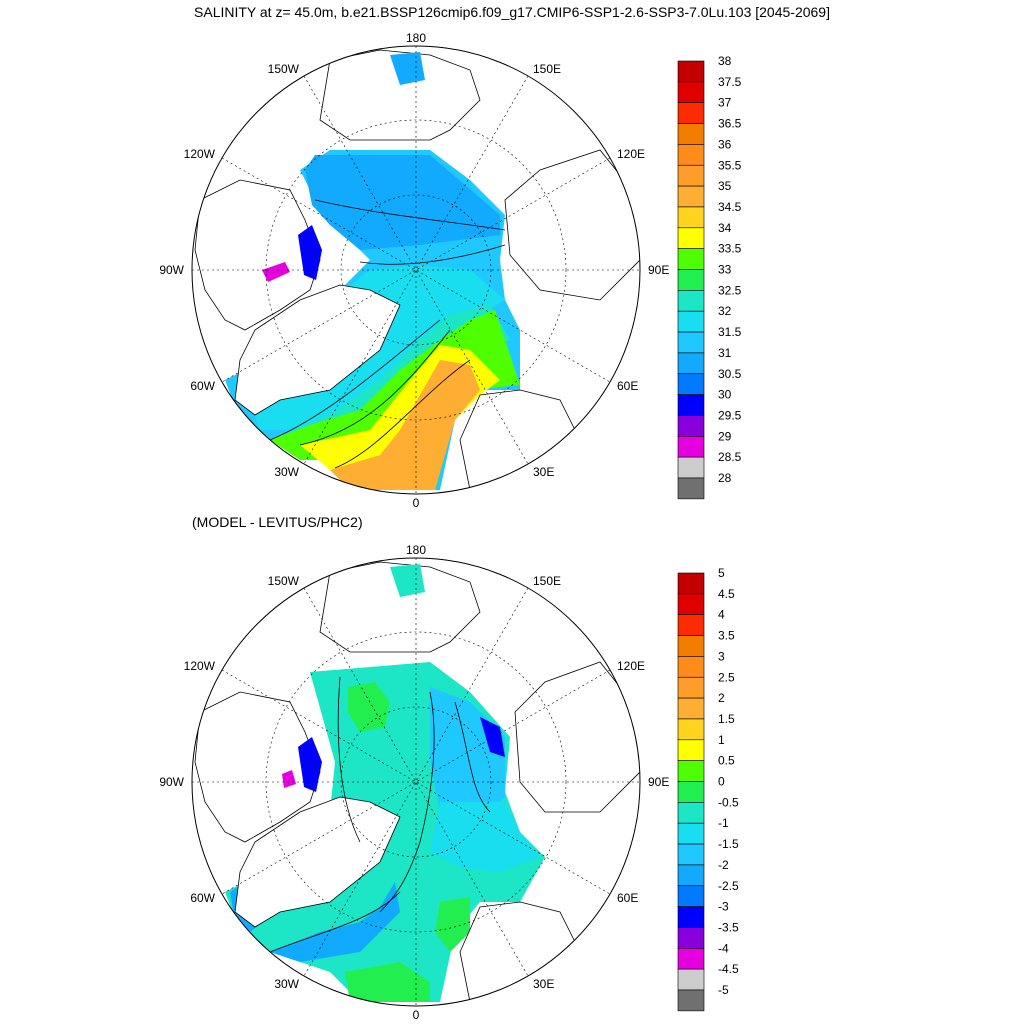  Describe the element at coordinates (276, 272) in the screenshot. I see `hudson-purple-fill` at that location.